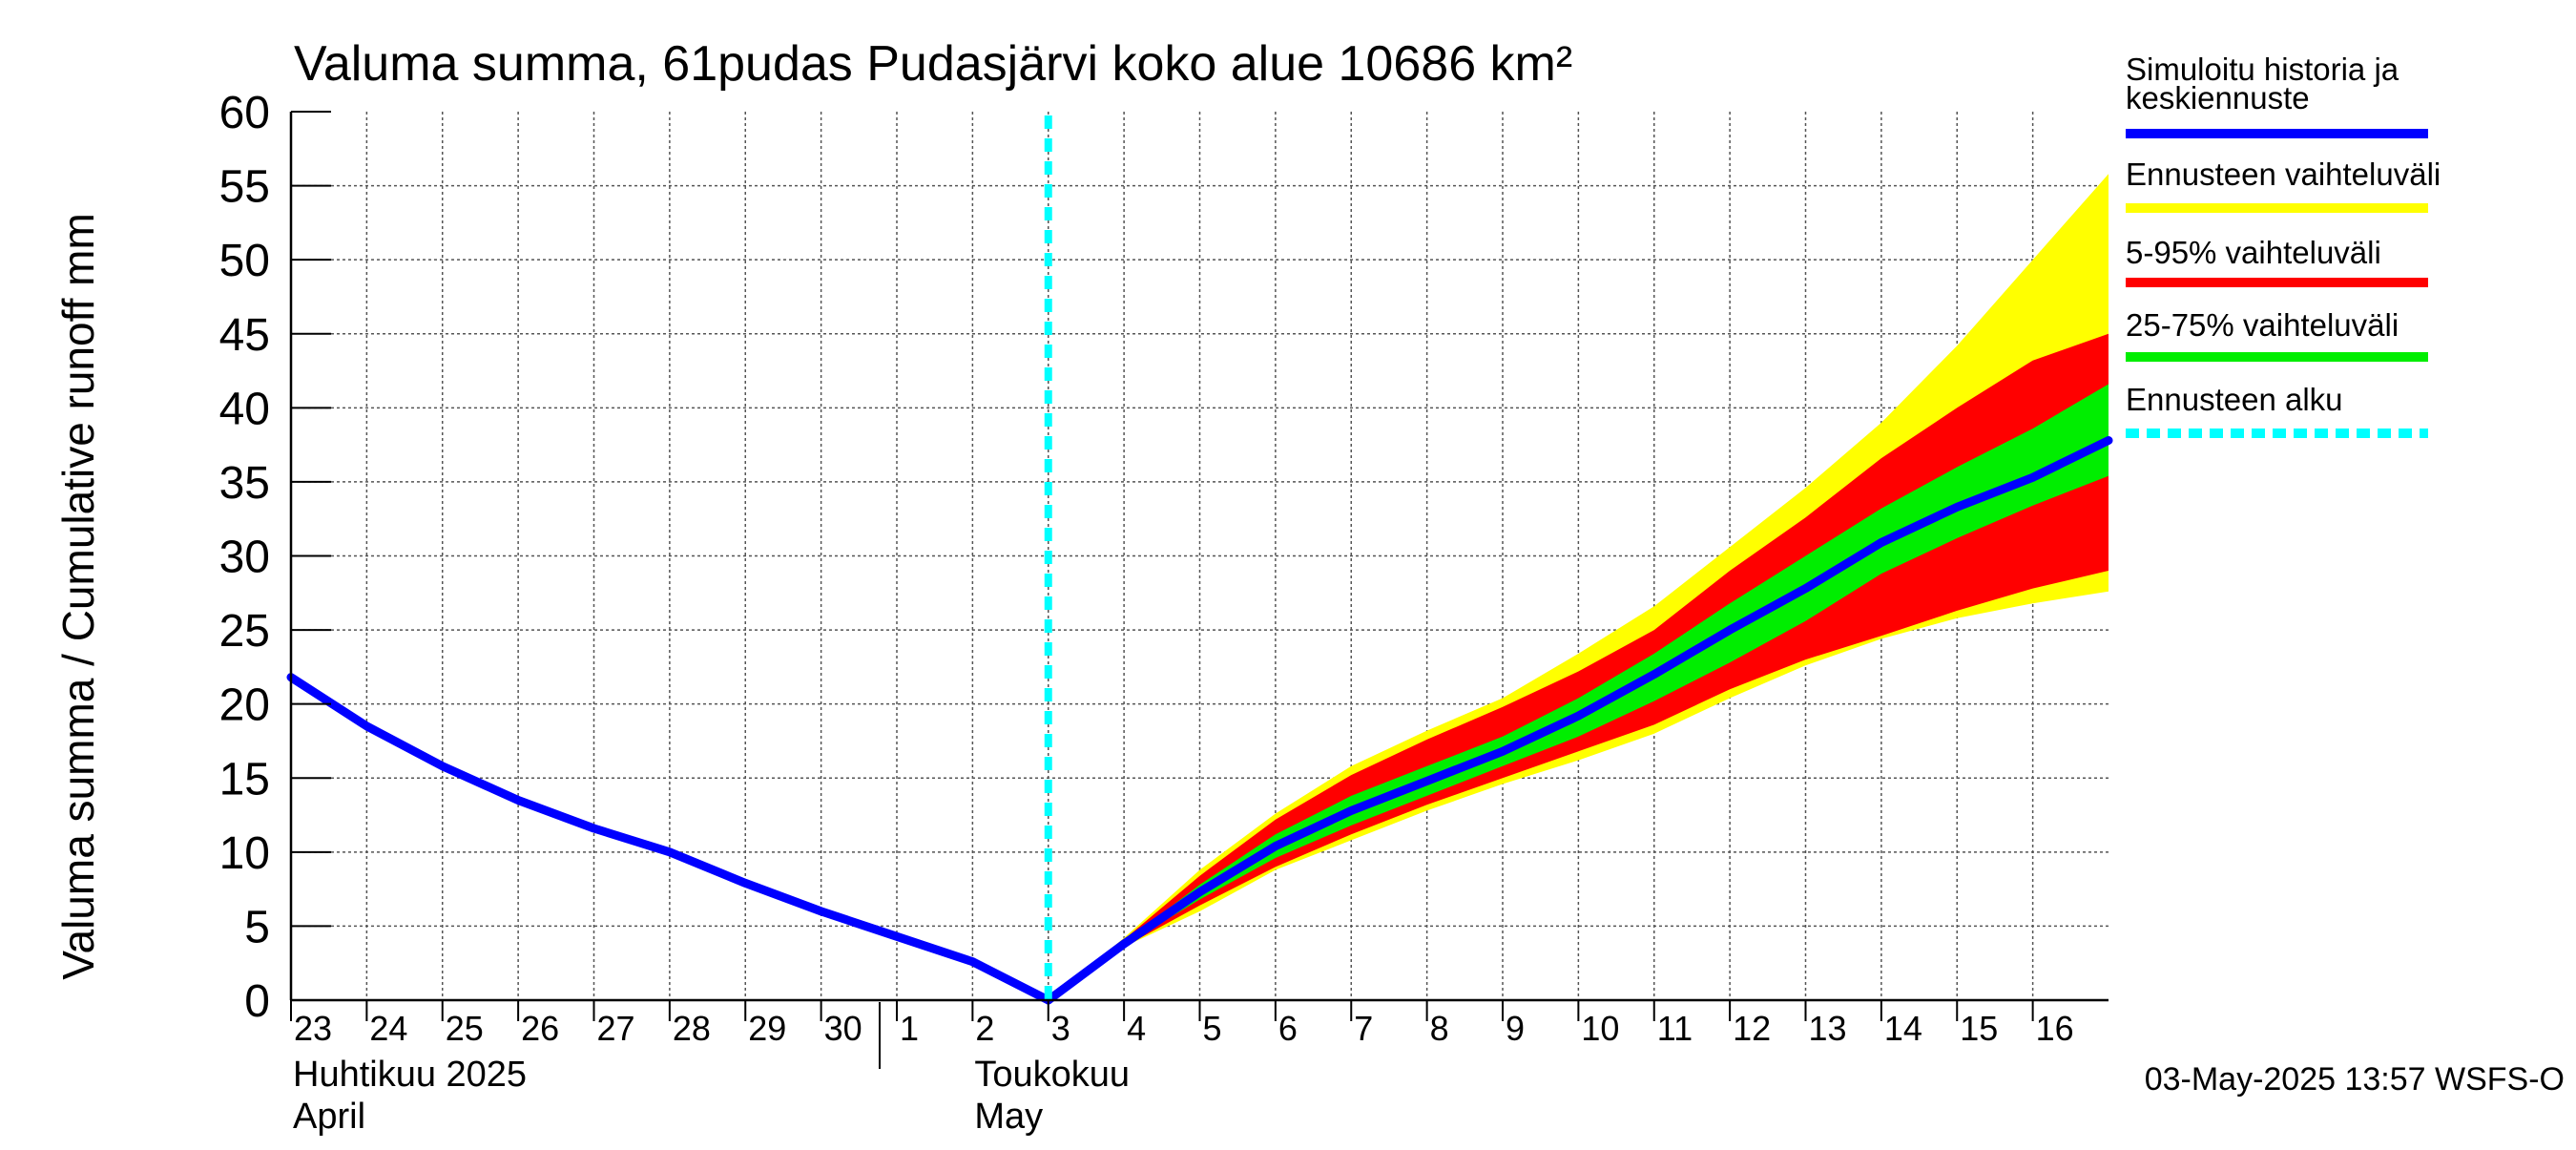  What do you see at coordinates (244, 631) in the screenshot?
I see `y-tick-label: 25` at bounding box center [244, 631].